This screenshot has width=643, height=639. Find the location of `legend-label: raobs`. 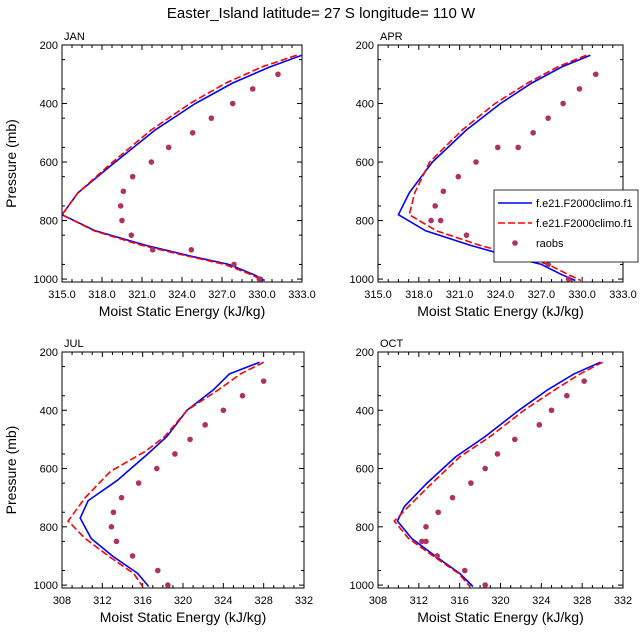

legend-label: raobs is located at coordinates (550, 244).